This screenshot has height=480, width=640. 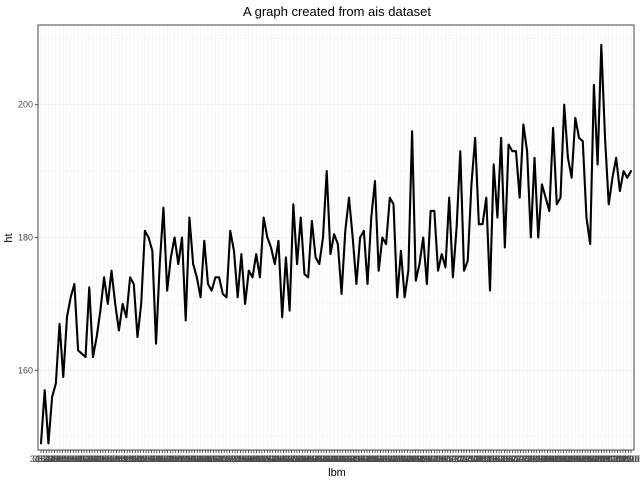 I want to click on x-tick-label: 48.11, so click(x=178, y=459).